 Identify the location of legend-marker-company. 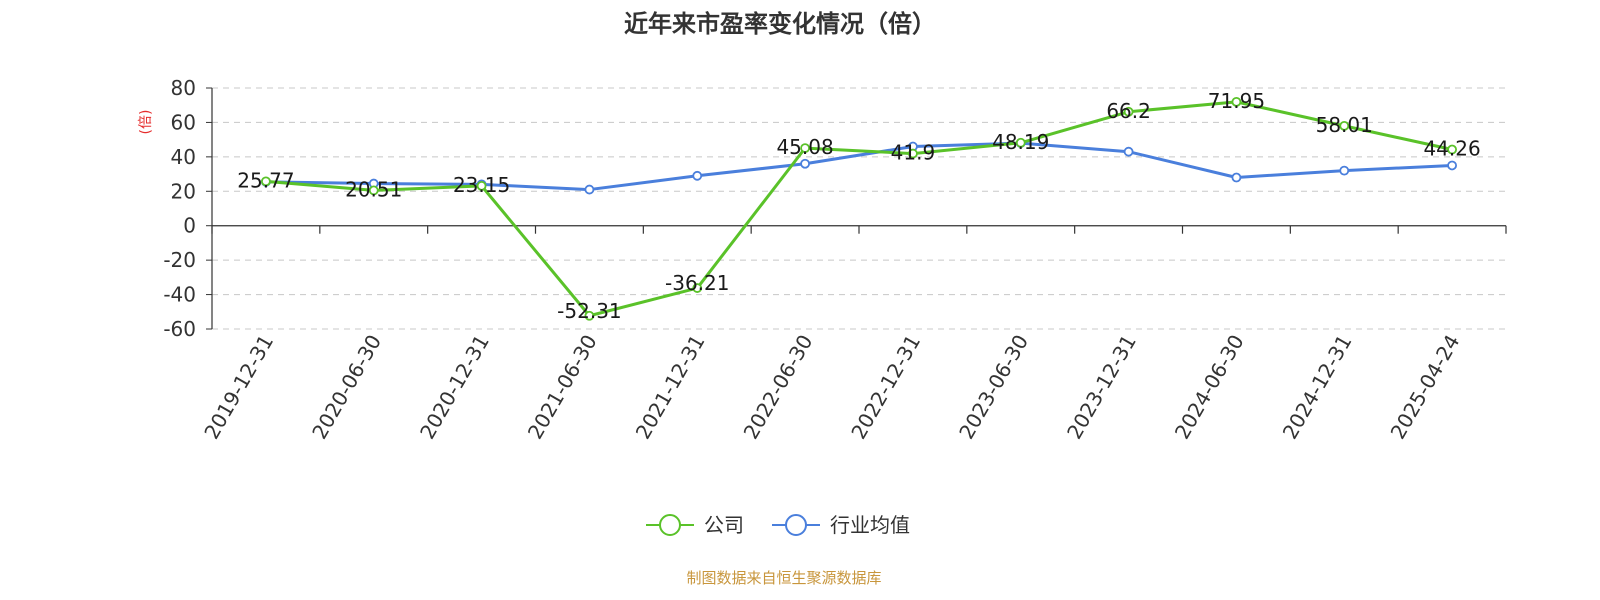
(670, 525).